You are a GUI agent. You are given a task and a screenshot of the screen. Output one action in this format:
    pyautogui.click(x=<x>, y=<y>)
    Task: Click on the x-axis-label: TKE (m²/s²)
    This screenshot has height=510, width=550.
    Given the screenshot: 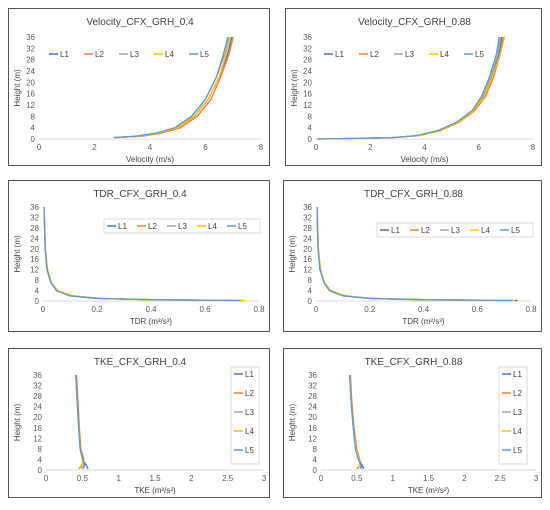 What is the action you would take?
    pyautogui.click(x=155, y=490)
    